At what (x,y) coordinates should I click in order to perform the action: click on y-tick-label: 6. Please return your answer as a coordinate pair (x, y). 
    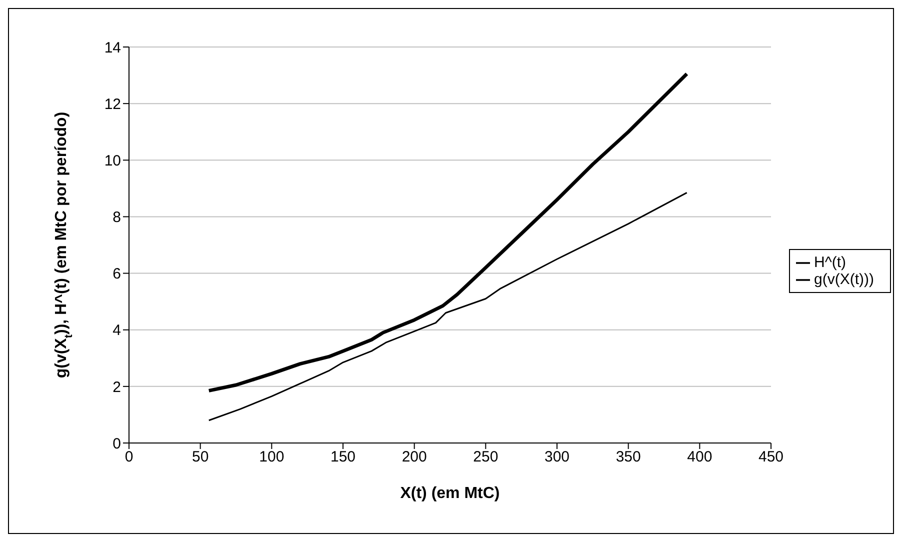
    Looking at the image, I should click on (116, 274).